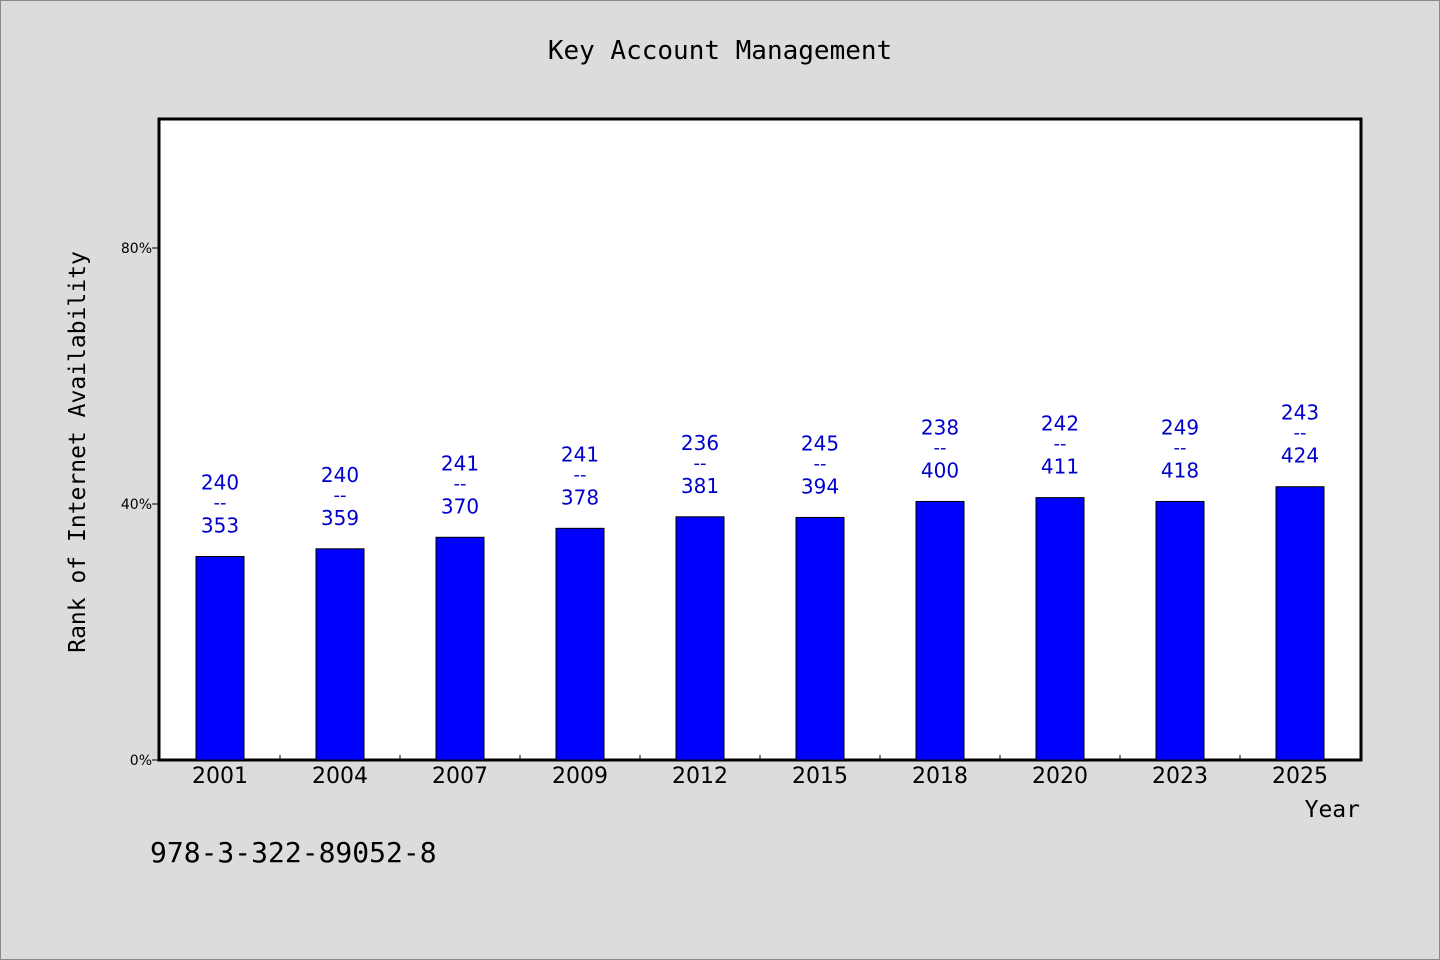 The image size is (1440, 960). Describe the element at coordinates (78, 452) in the screenshot. I see `y-axis-label: Rank of Internet Availability` at that location.